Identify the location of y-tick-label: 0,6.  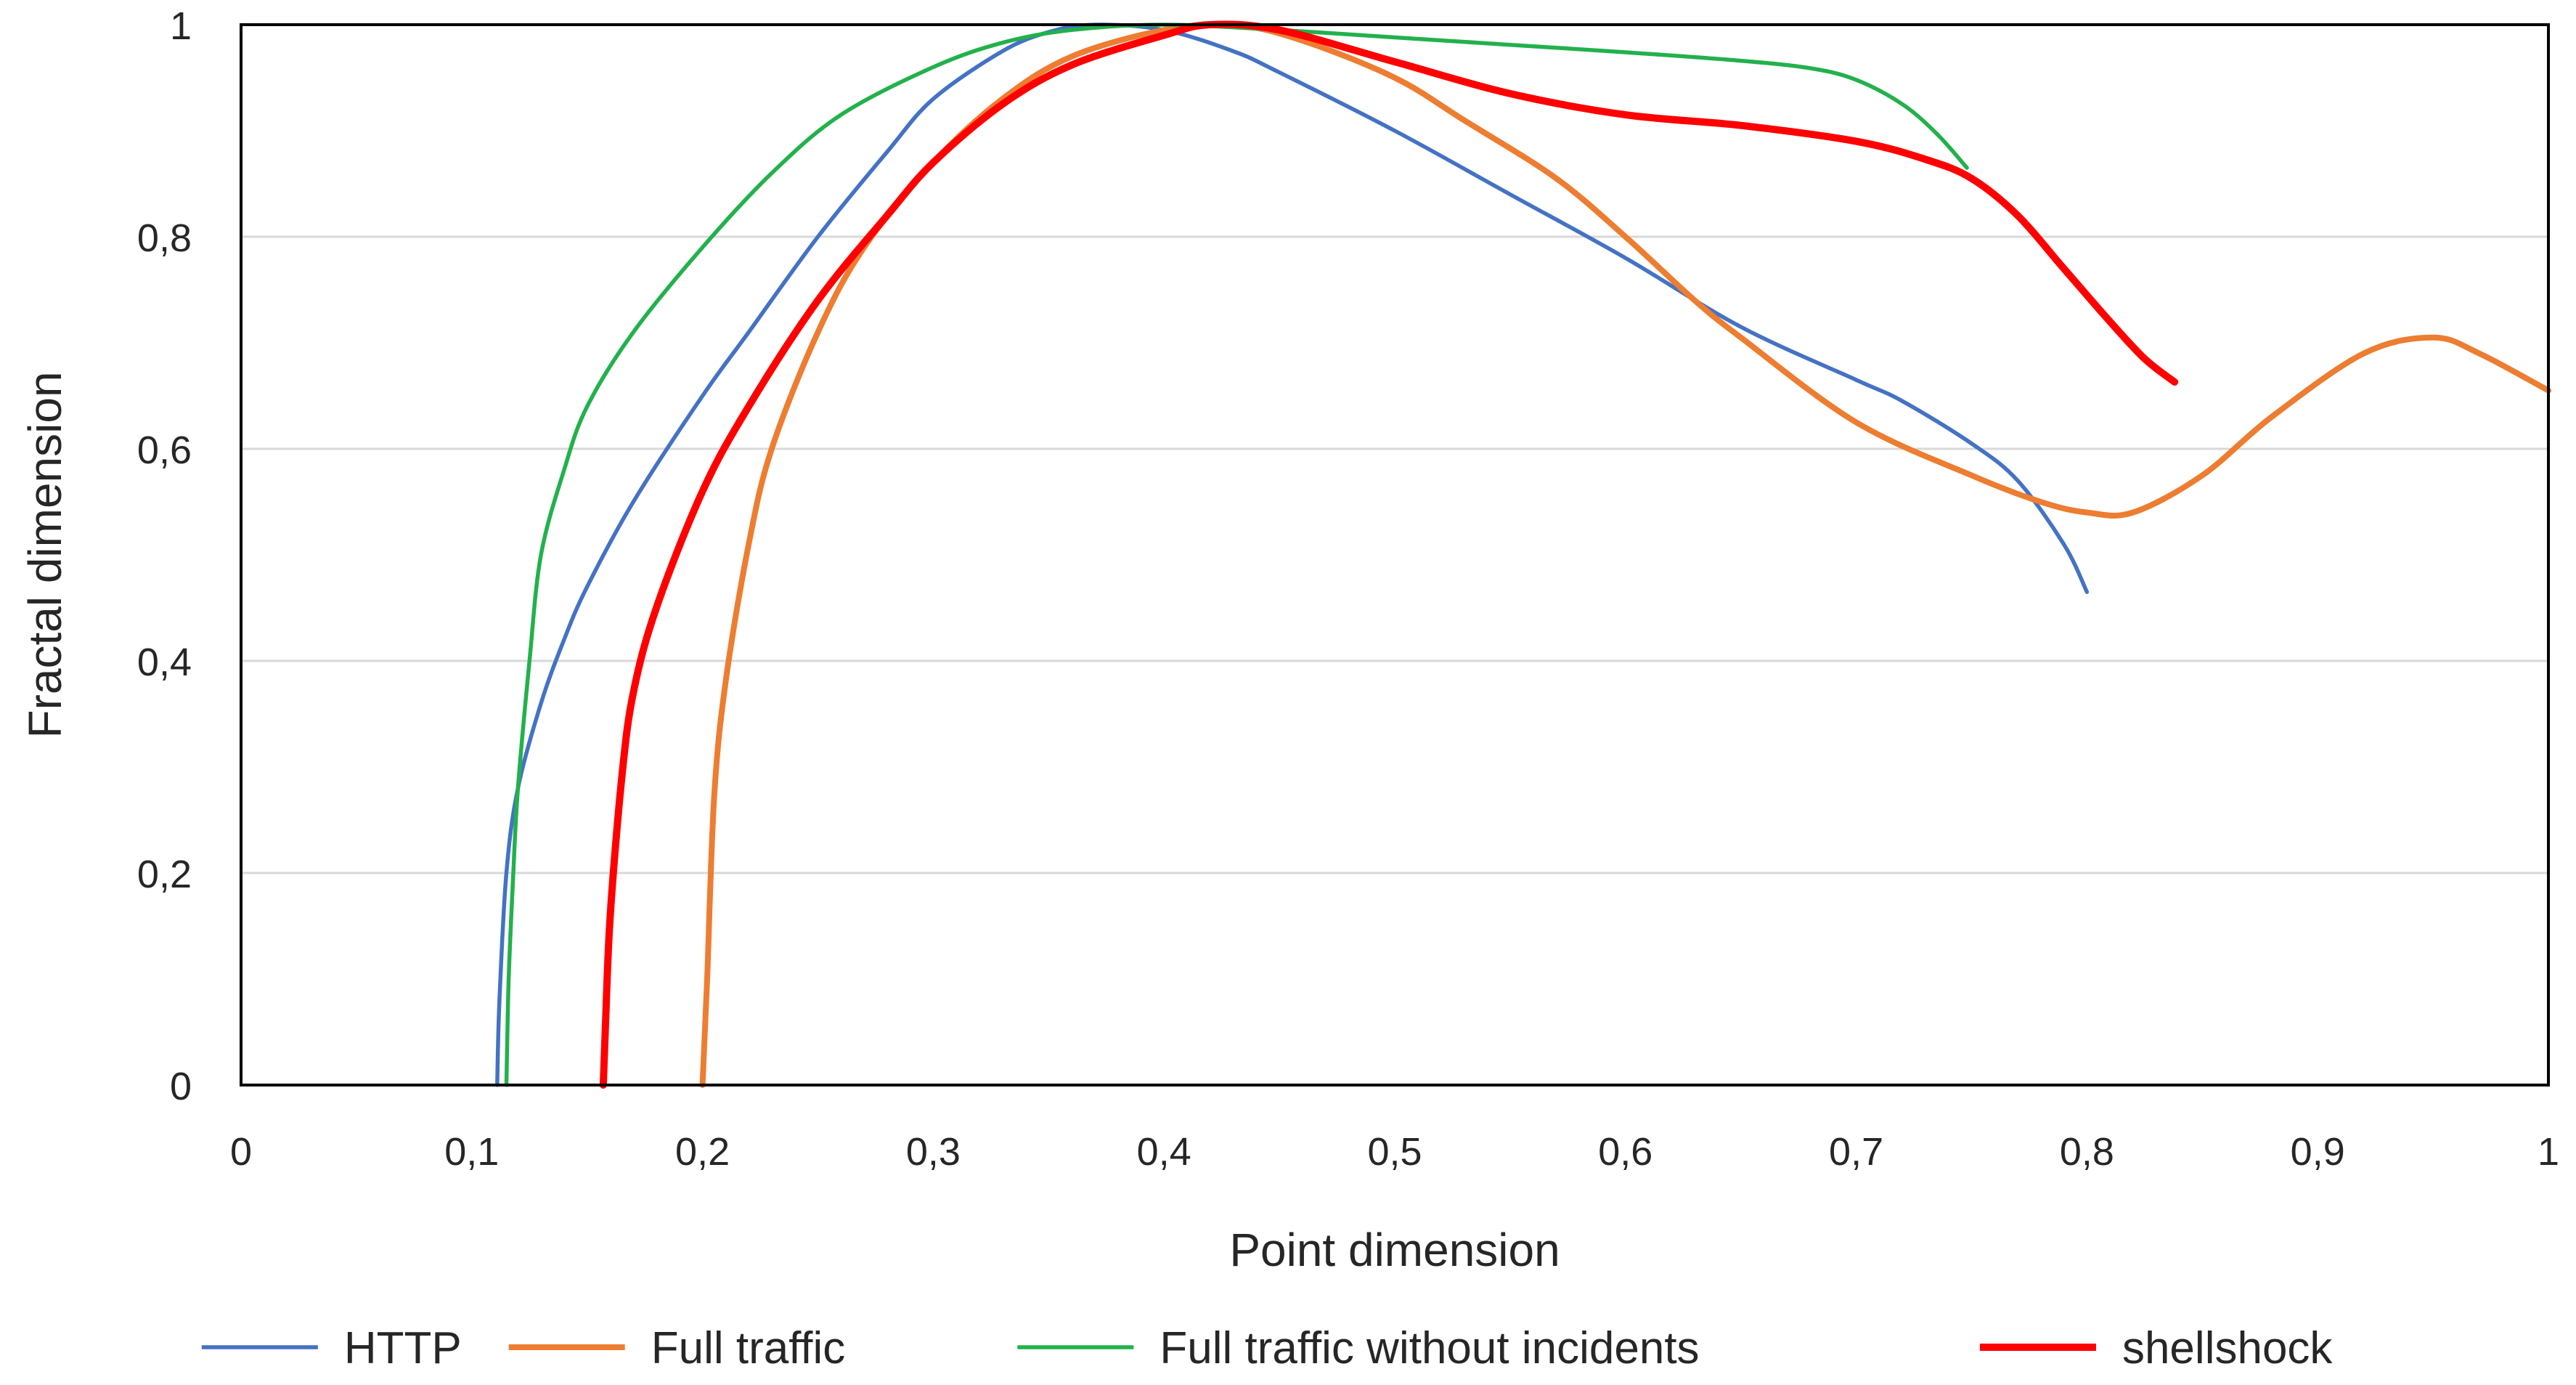
(164, 450).